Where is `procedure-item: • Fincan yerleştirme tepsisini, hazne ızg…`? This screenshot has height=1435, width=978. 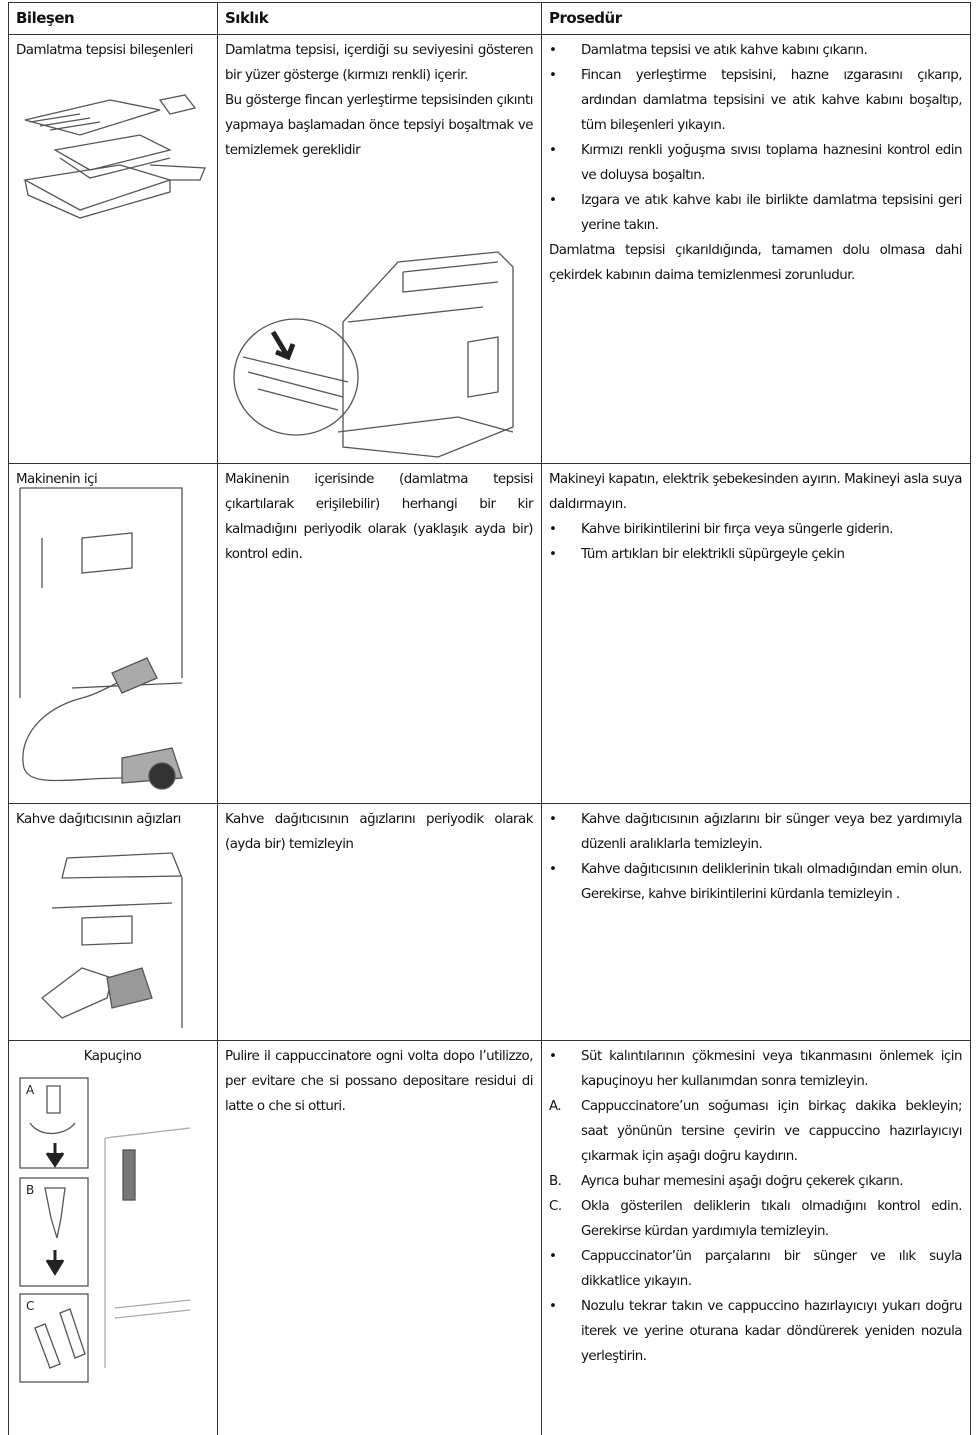
procedure-item: • Fincan yerleştirme tepsisini, hazne ızg… is located at coordinates (756, 100).